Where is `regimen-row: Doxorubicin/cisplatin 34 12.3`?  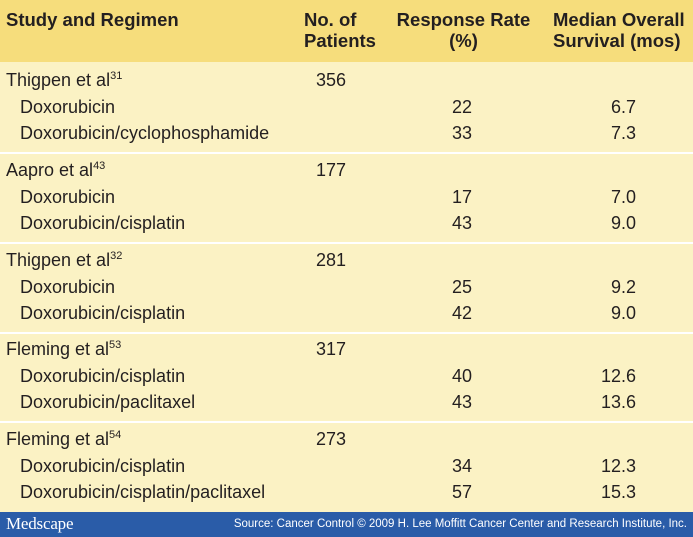 regimen-row: Doxorubicin/cisplatin 34 12.3 is located at coordinates (346, 466).